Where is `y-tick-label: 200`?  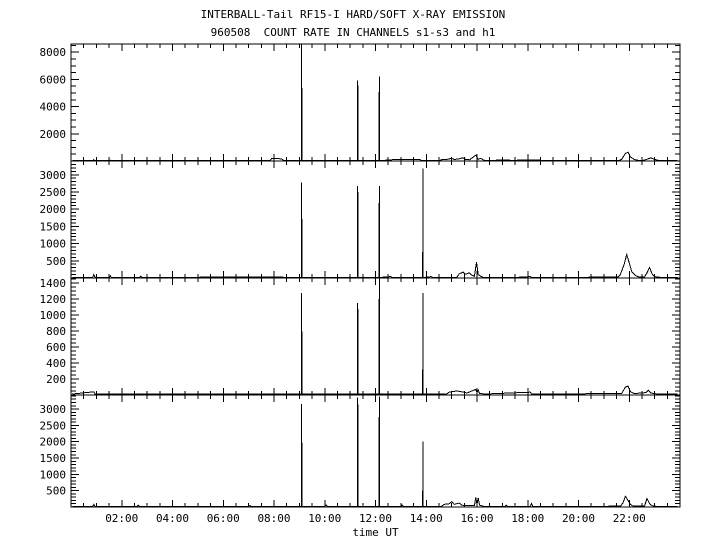 y-tick-label: 200 is located at coordinates (56, 379).